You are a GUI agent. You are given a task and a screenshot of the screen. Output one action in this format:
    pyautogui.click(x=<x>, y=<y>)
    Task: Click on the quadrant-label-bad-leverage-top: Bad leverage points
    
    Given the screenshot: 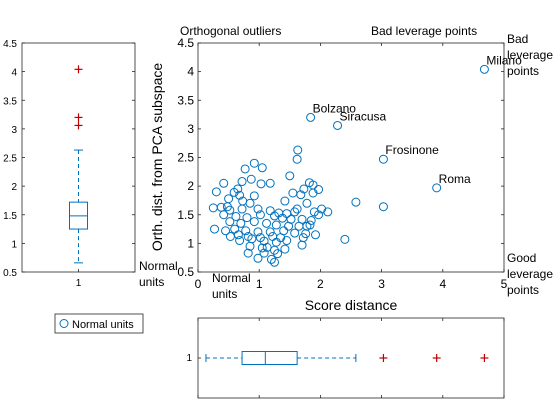 What is the action you would take?
    pyautogui.click(x=424, y=31)
    